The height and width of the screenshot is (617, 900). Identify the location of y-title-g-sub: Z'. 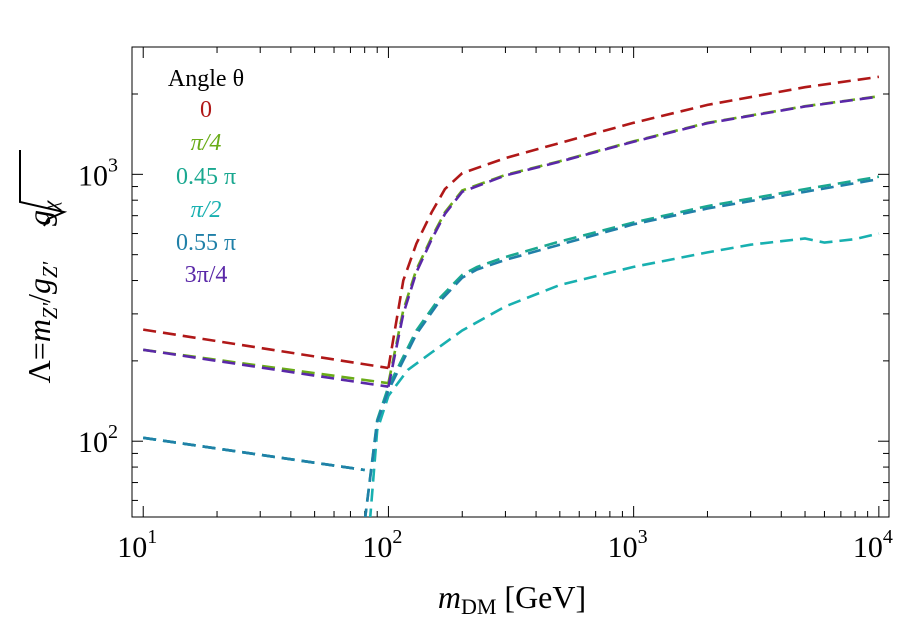
(50, 269).